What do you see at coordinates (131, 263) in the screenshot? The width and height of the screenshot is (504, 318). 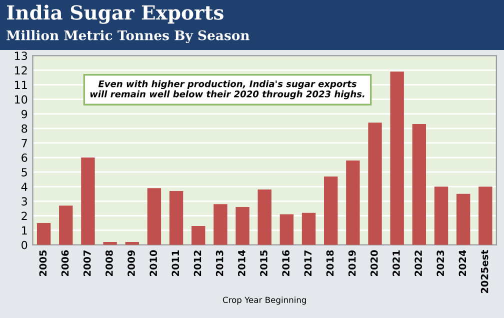 I see `x-tick-label: 2009` at bounding box center [131, 263].